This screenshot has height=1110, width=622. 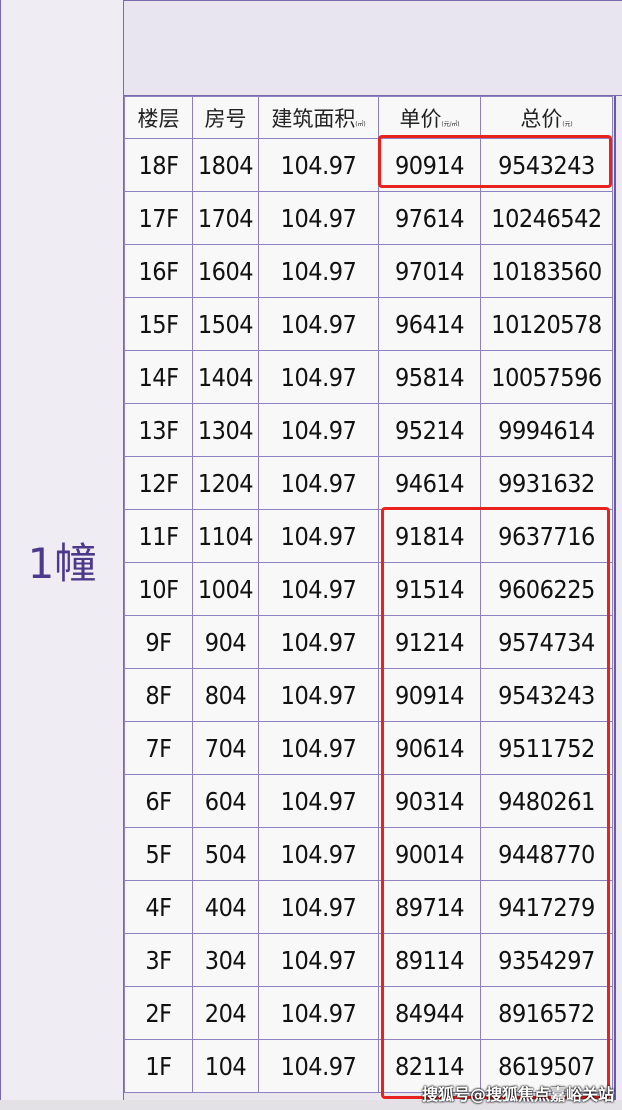 I want to click on table-row: 2F 204 104.97 84944 8916572, so click(x=368, y=1013).